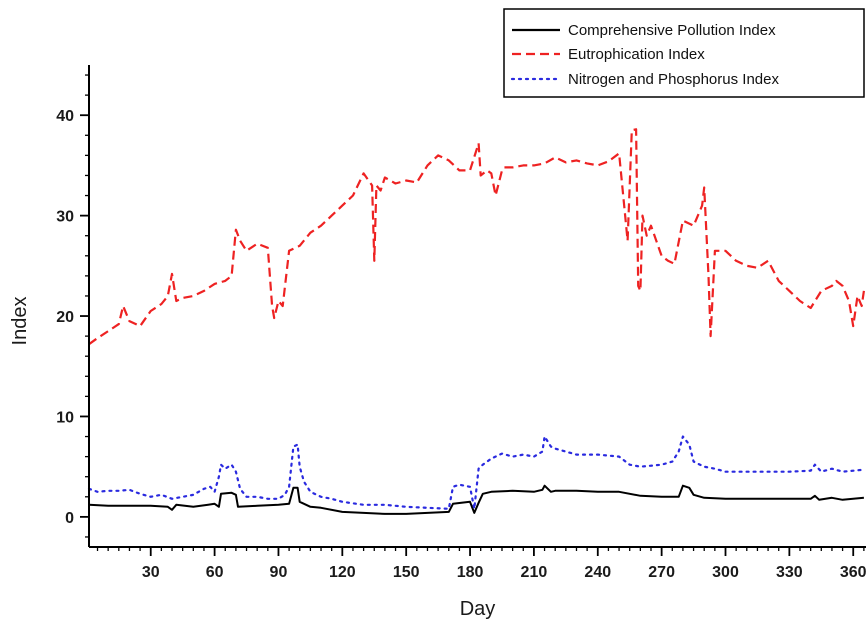 The width and height of the screenshot is (868, 622). Describe the element at coordinates (725, 572) in the screenshot. I see `x-tick-label: 300` at that location.